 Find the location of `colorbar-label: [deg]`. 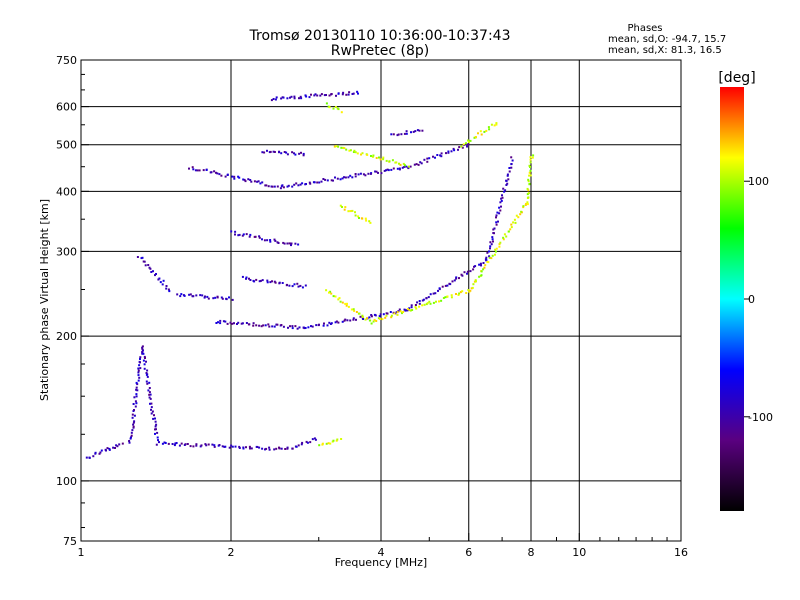

colorbar-label: [deg] is located at coordinates (736, 78).